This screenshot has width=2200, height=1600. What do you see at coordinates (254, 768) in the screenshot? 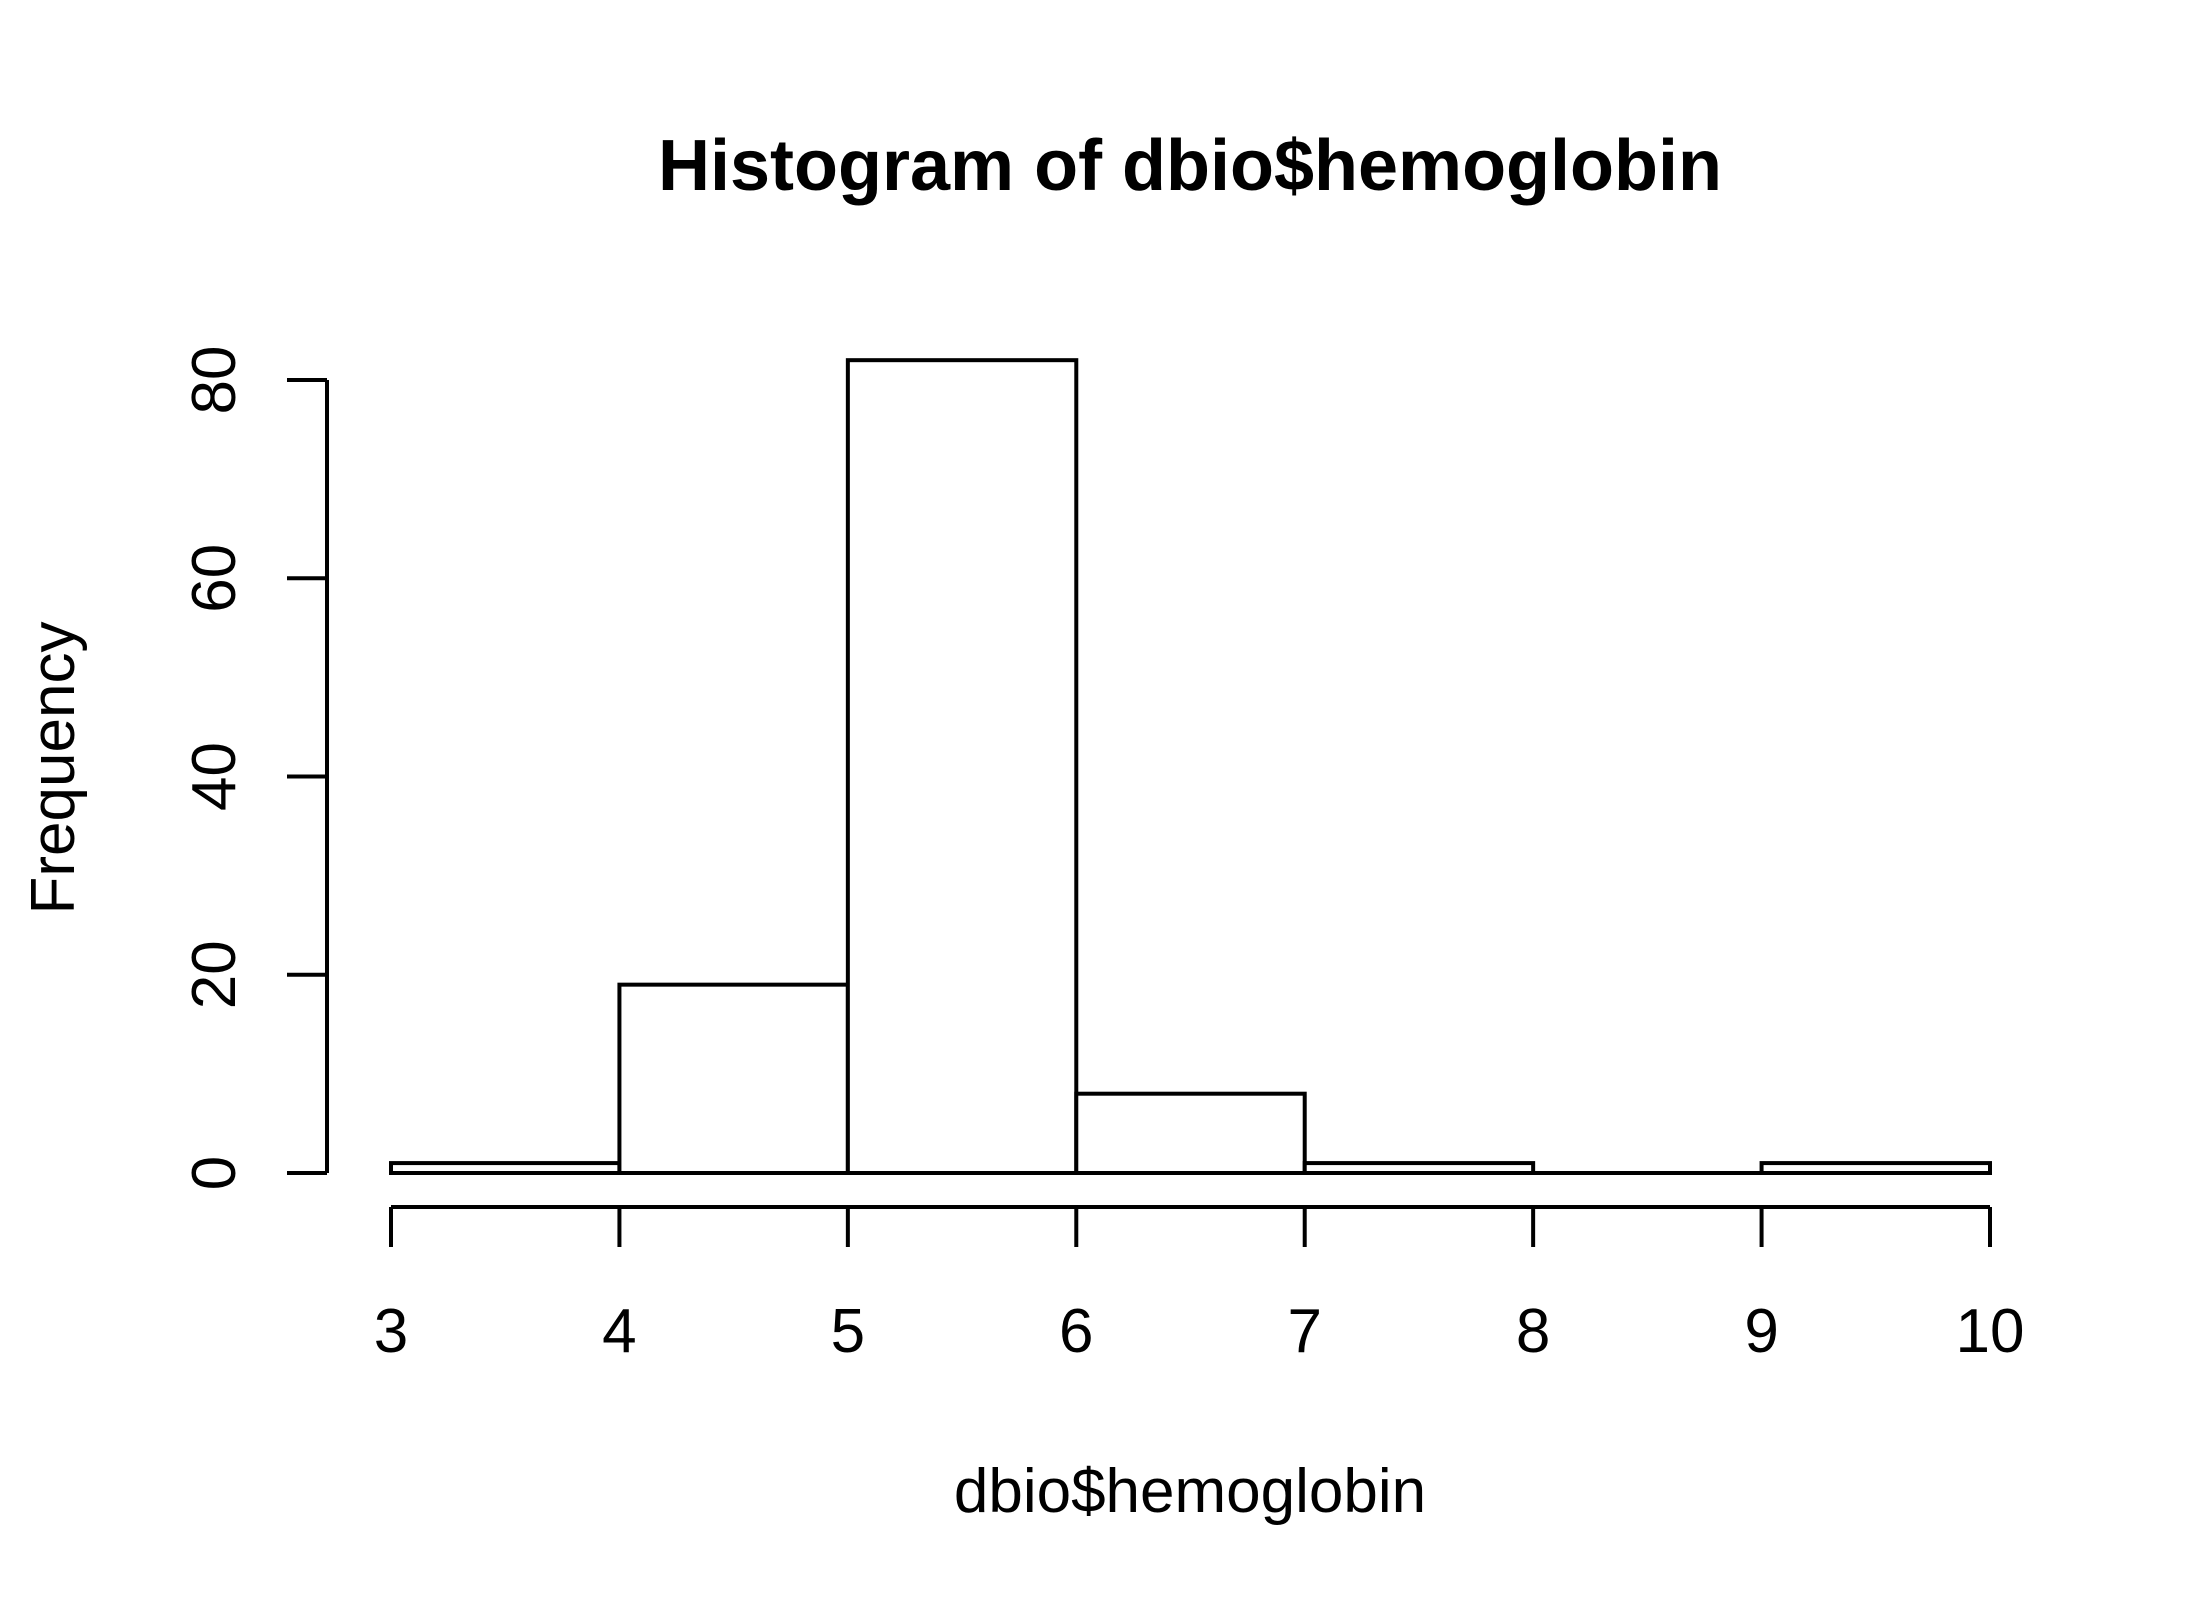
I see `y-axis: 0 20 40 60 80` at bounding box center [254, 768].